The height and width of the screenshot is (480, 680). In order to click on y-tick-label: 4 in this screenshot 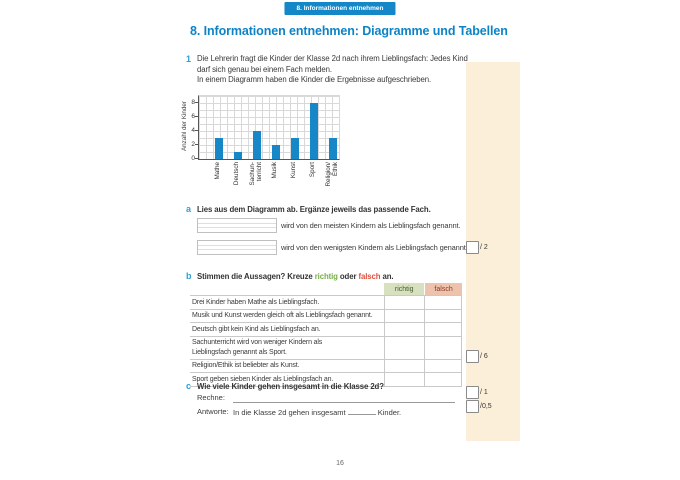, I will do `click(193, 130)`.